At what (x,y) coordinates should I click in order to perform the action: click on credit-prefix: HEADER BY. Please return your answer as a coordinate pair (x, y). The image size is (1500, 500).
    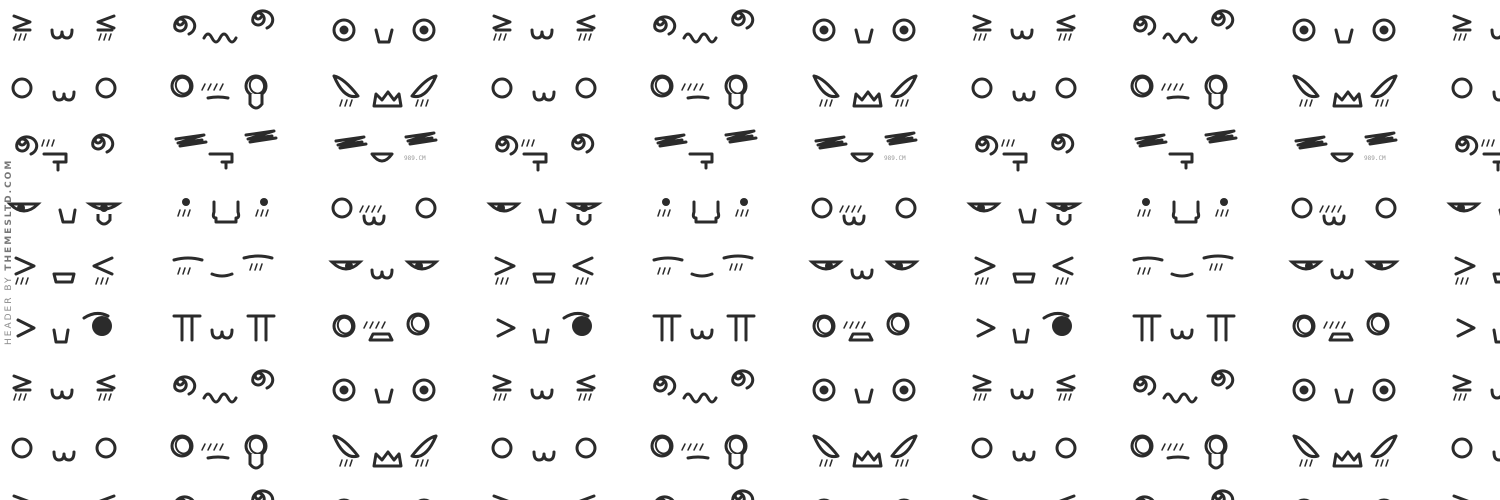
    Looking at the image, I should click on (9, 307).